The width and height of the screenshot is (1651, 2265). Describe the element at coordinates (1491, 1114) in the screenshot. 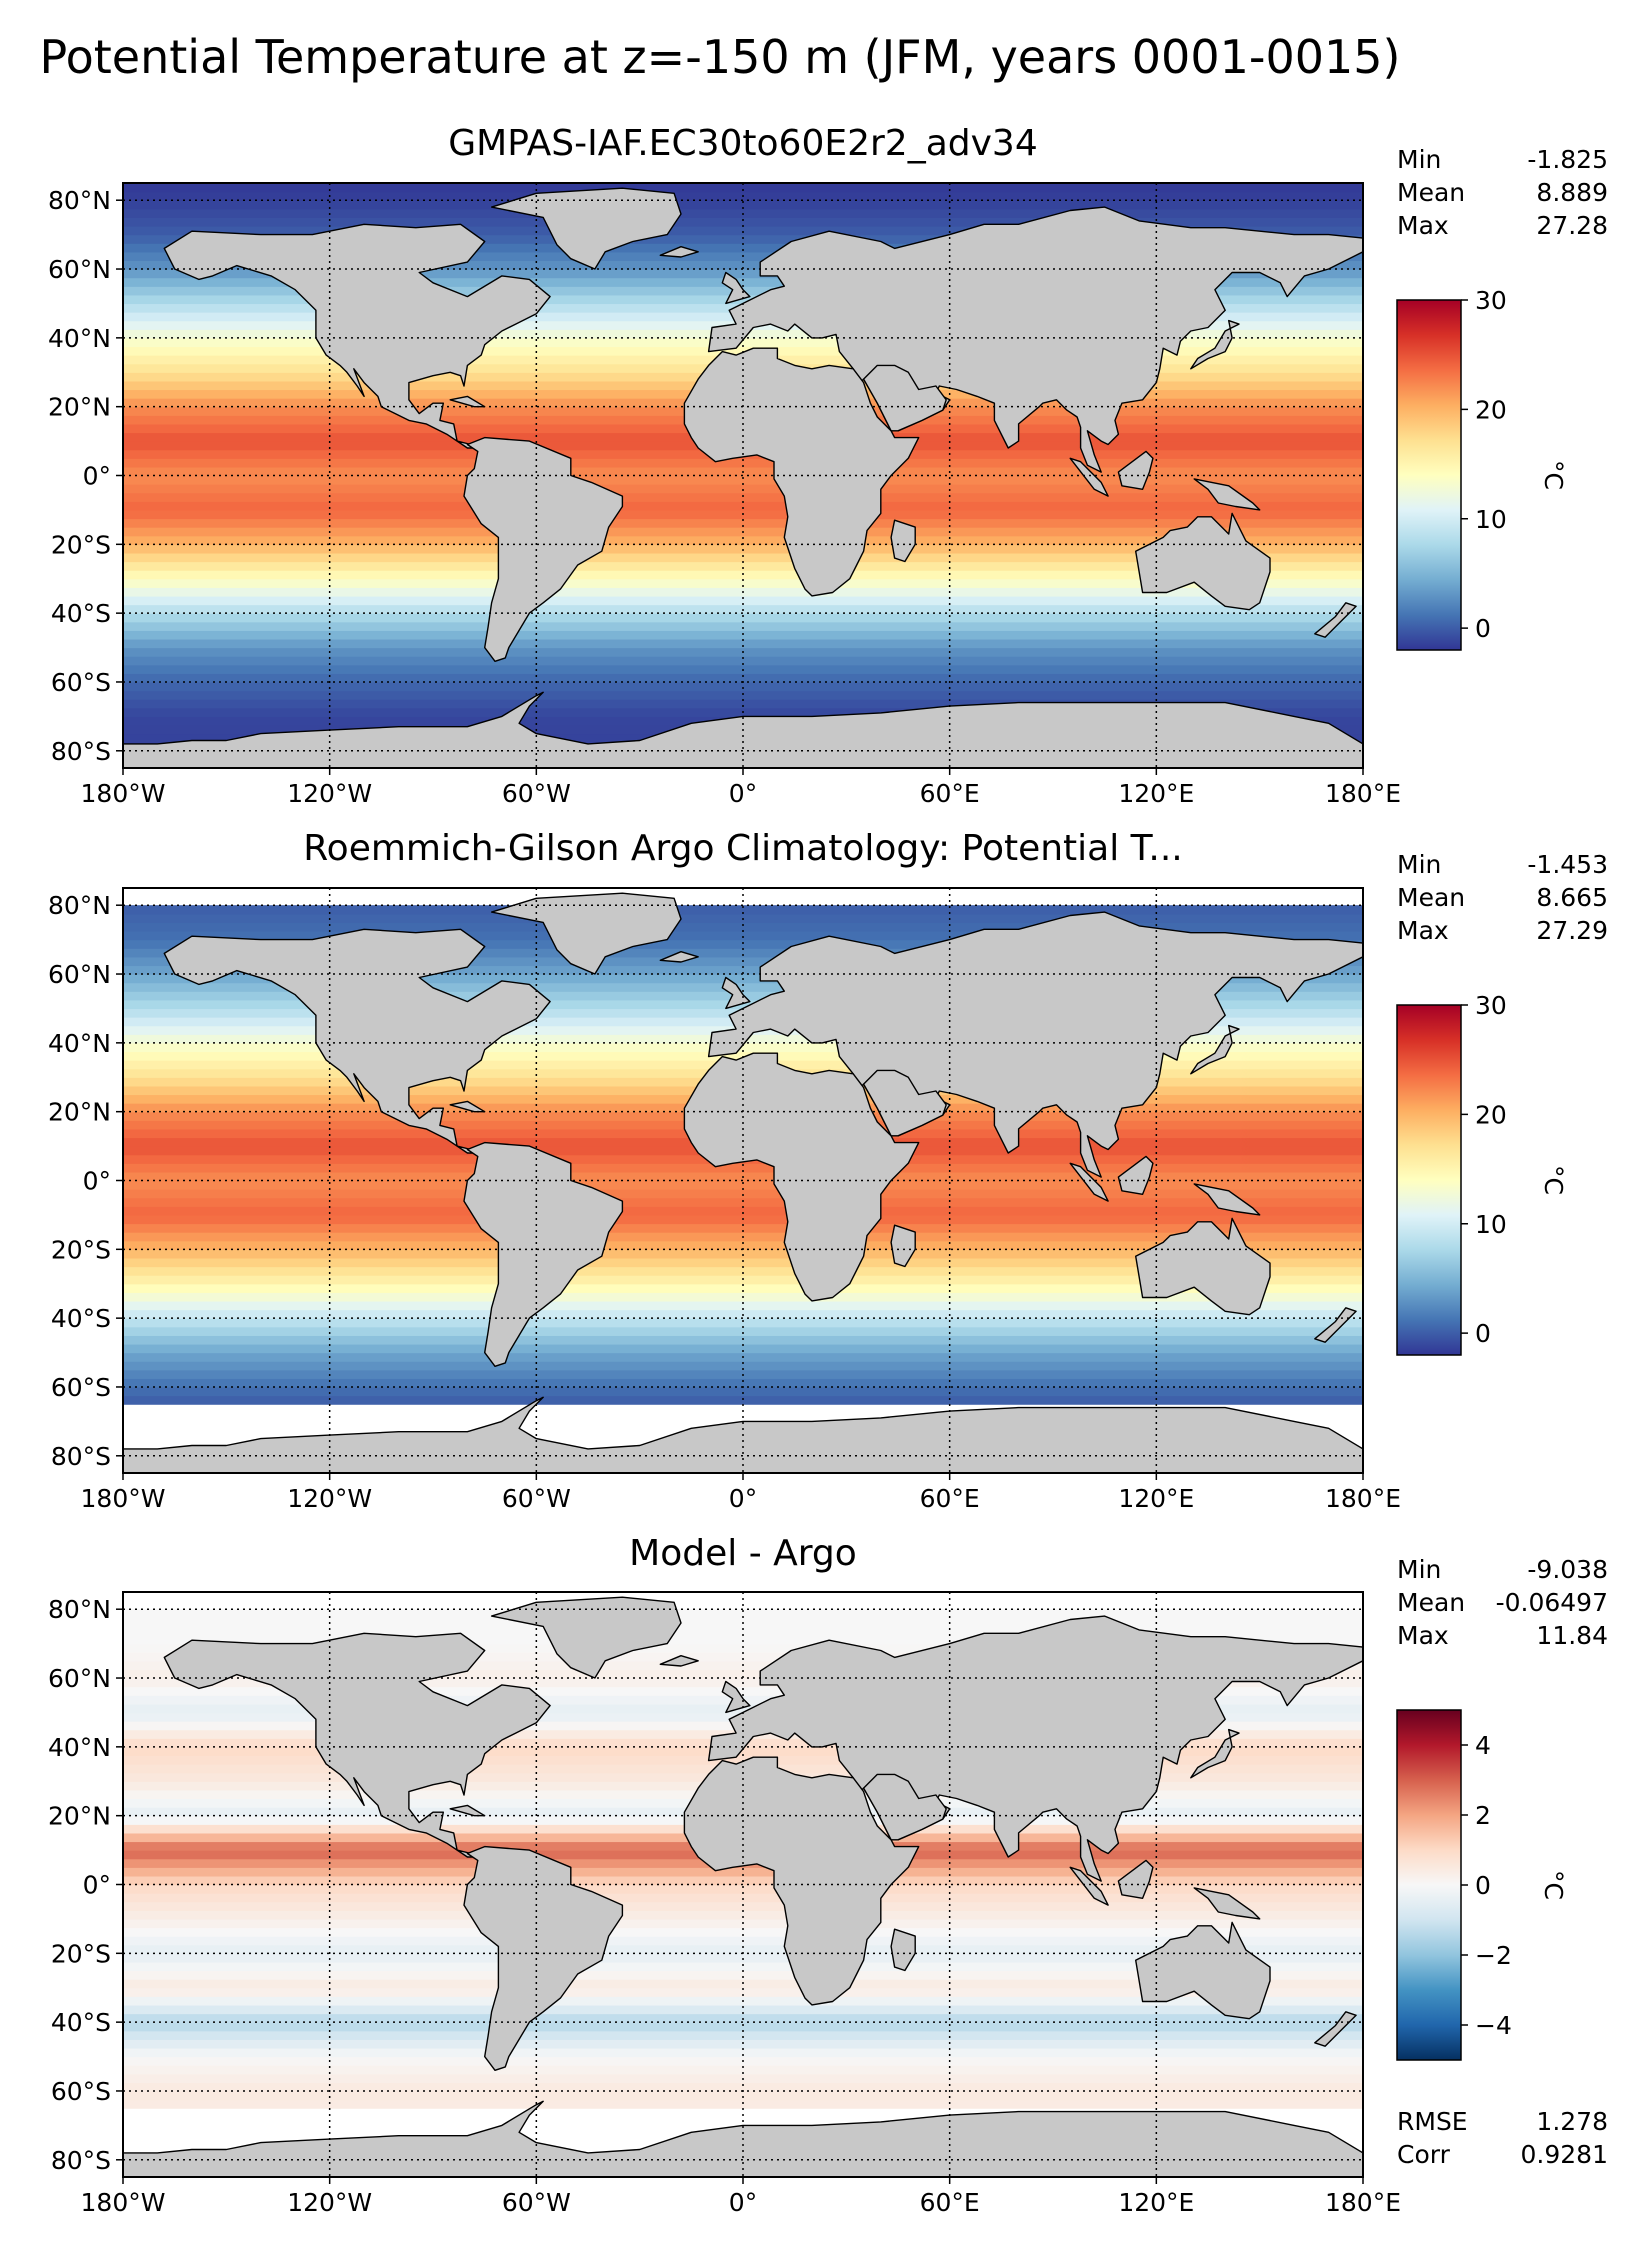

I see `colorbar-tick-label: 20` at that location.